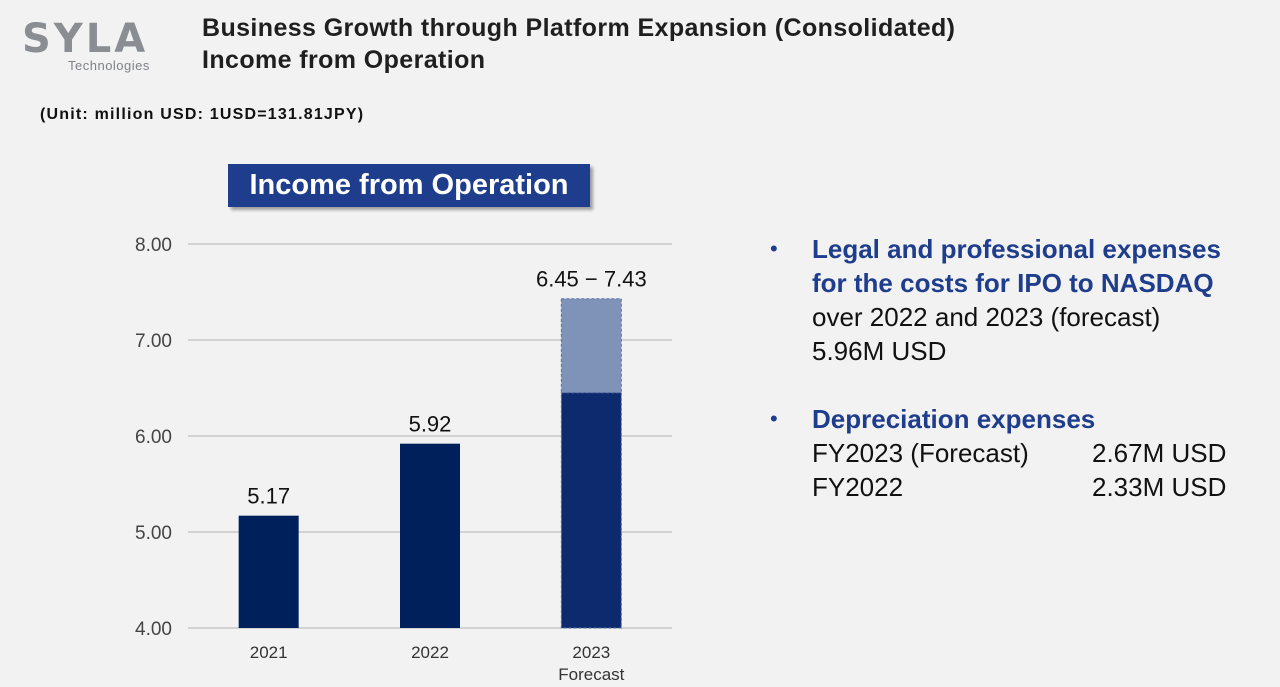 The width and height of the screenshot is (1280, 687). I want to click on note-ipo-text-line1: over 2022 and 2023 (forecast), so click(986, 317).